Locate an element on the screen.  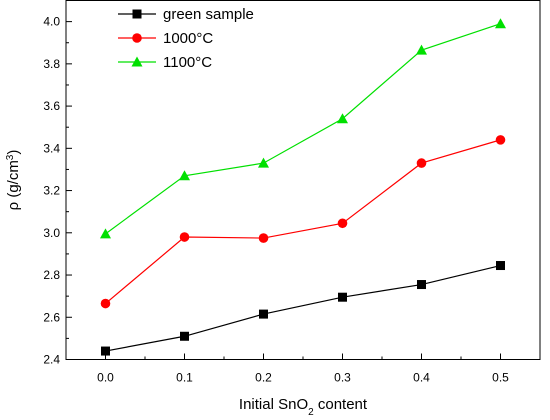
y-tick-label: 3.2 is located at coordinates (51, 191).